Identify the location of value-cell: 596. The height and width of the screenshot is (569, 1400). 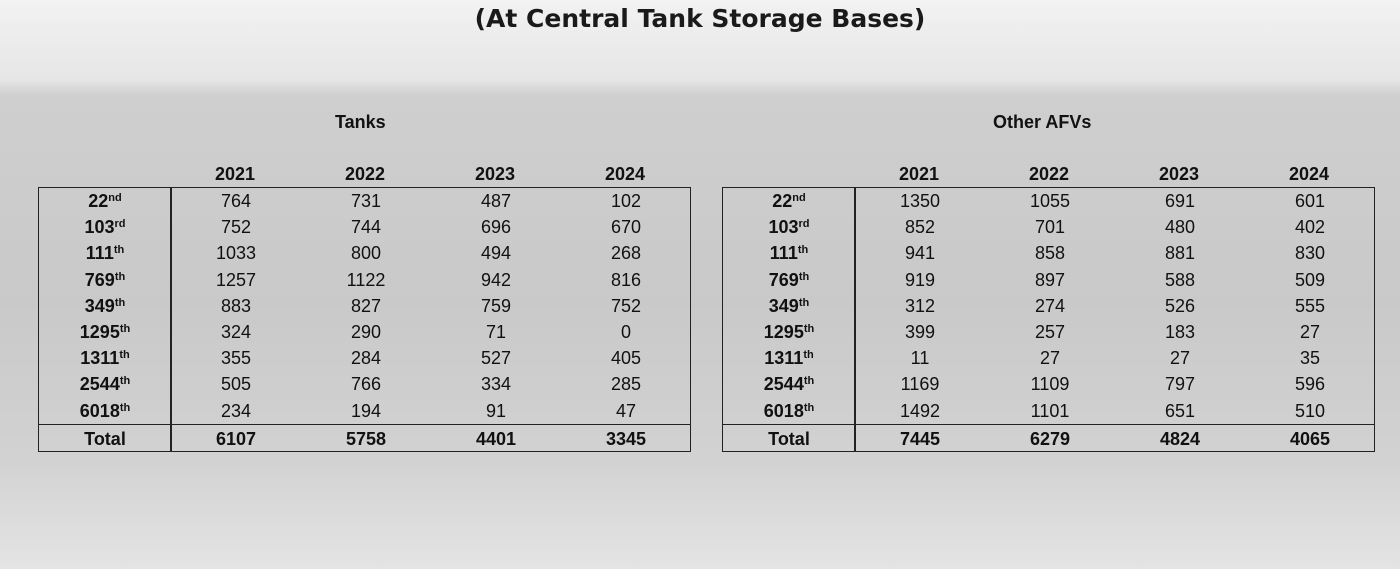
(1310, 384).